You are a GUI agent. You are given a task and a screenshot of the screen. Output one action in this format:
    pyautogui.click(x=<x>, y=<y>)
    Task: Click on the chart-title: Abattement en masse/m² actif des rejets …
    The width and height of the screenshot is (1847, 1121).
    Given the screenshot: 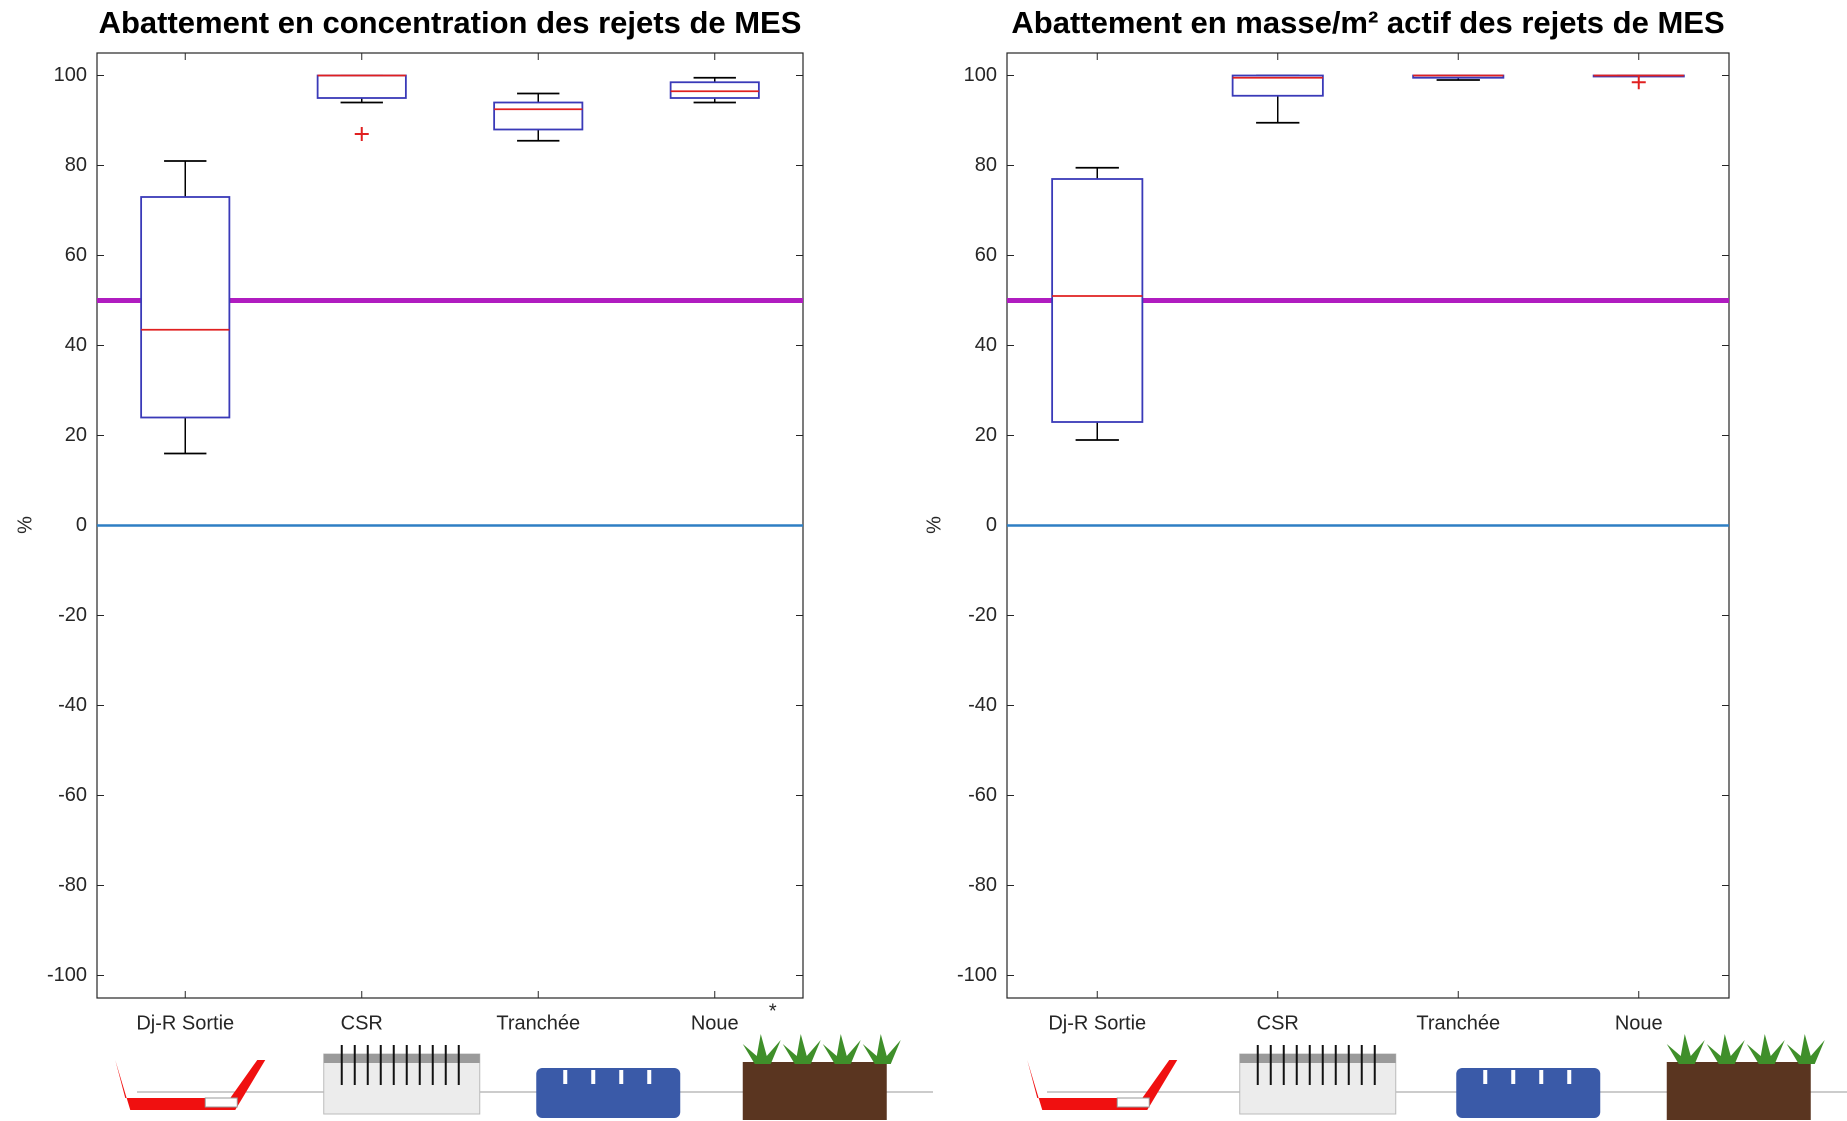 What is the action you would take?
    pyautogui.click(x=1367, y=22)
    